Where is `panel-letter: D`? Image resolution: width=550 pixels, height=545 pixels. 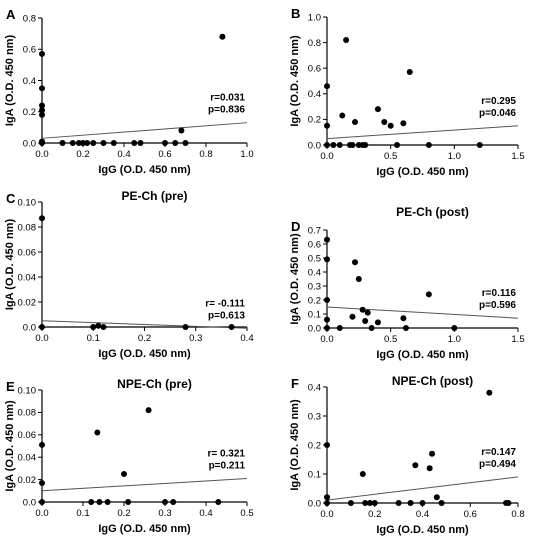
panel-letter: D is located at coordinates (295, 226).